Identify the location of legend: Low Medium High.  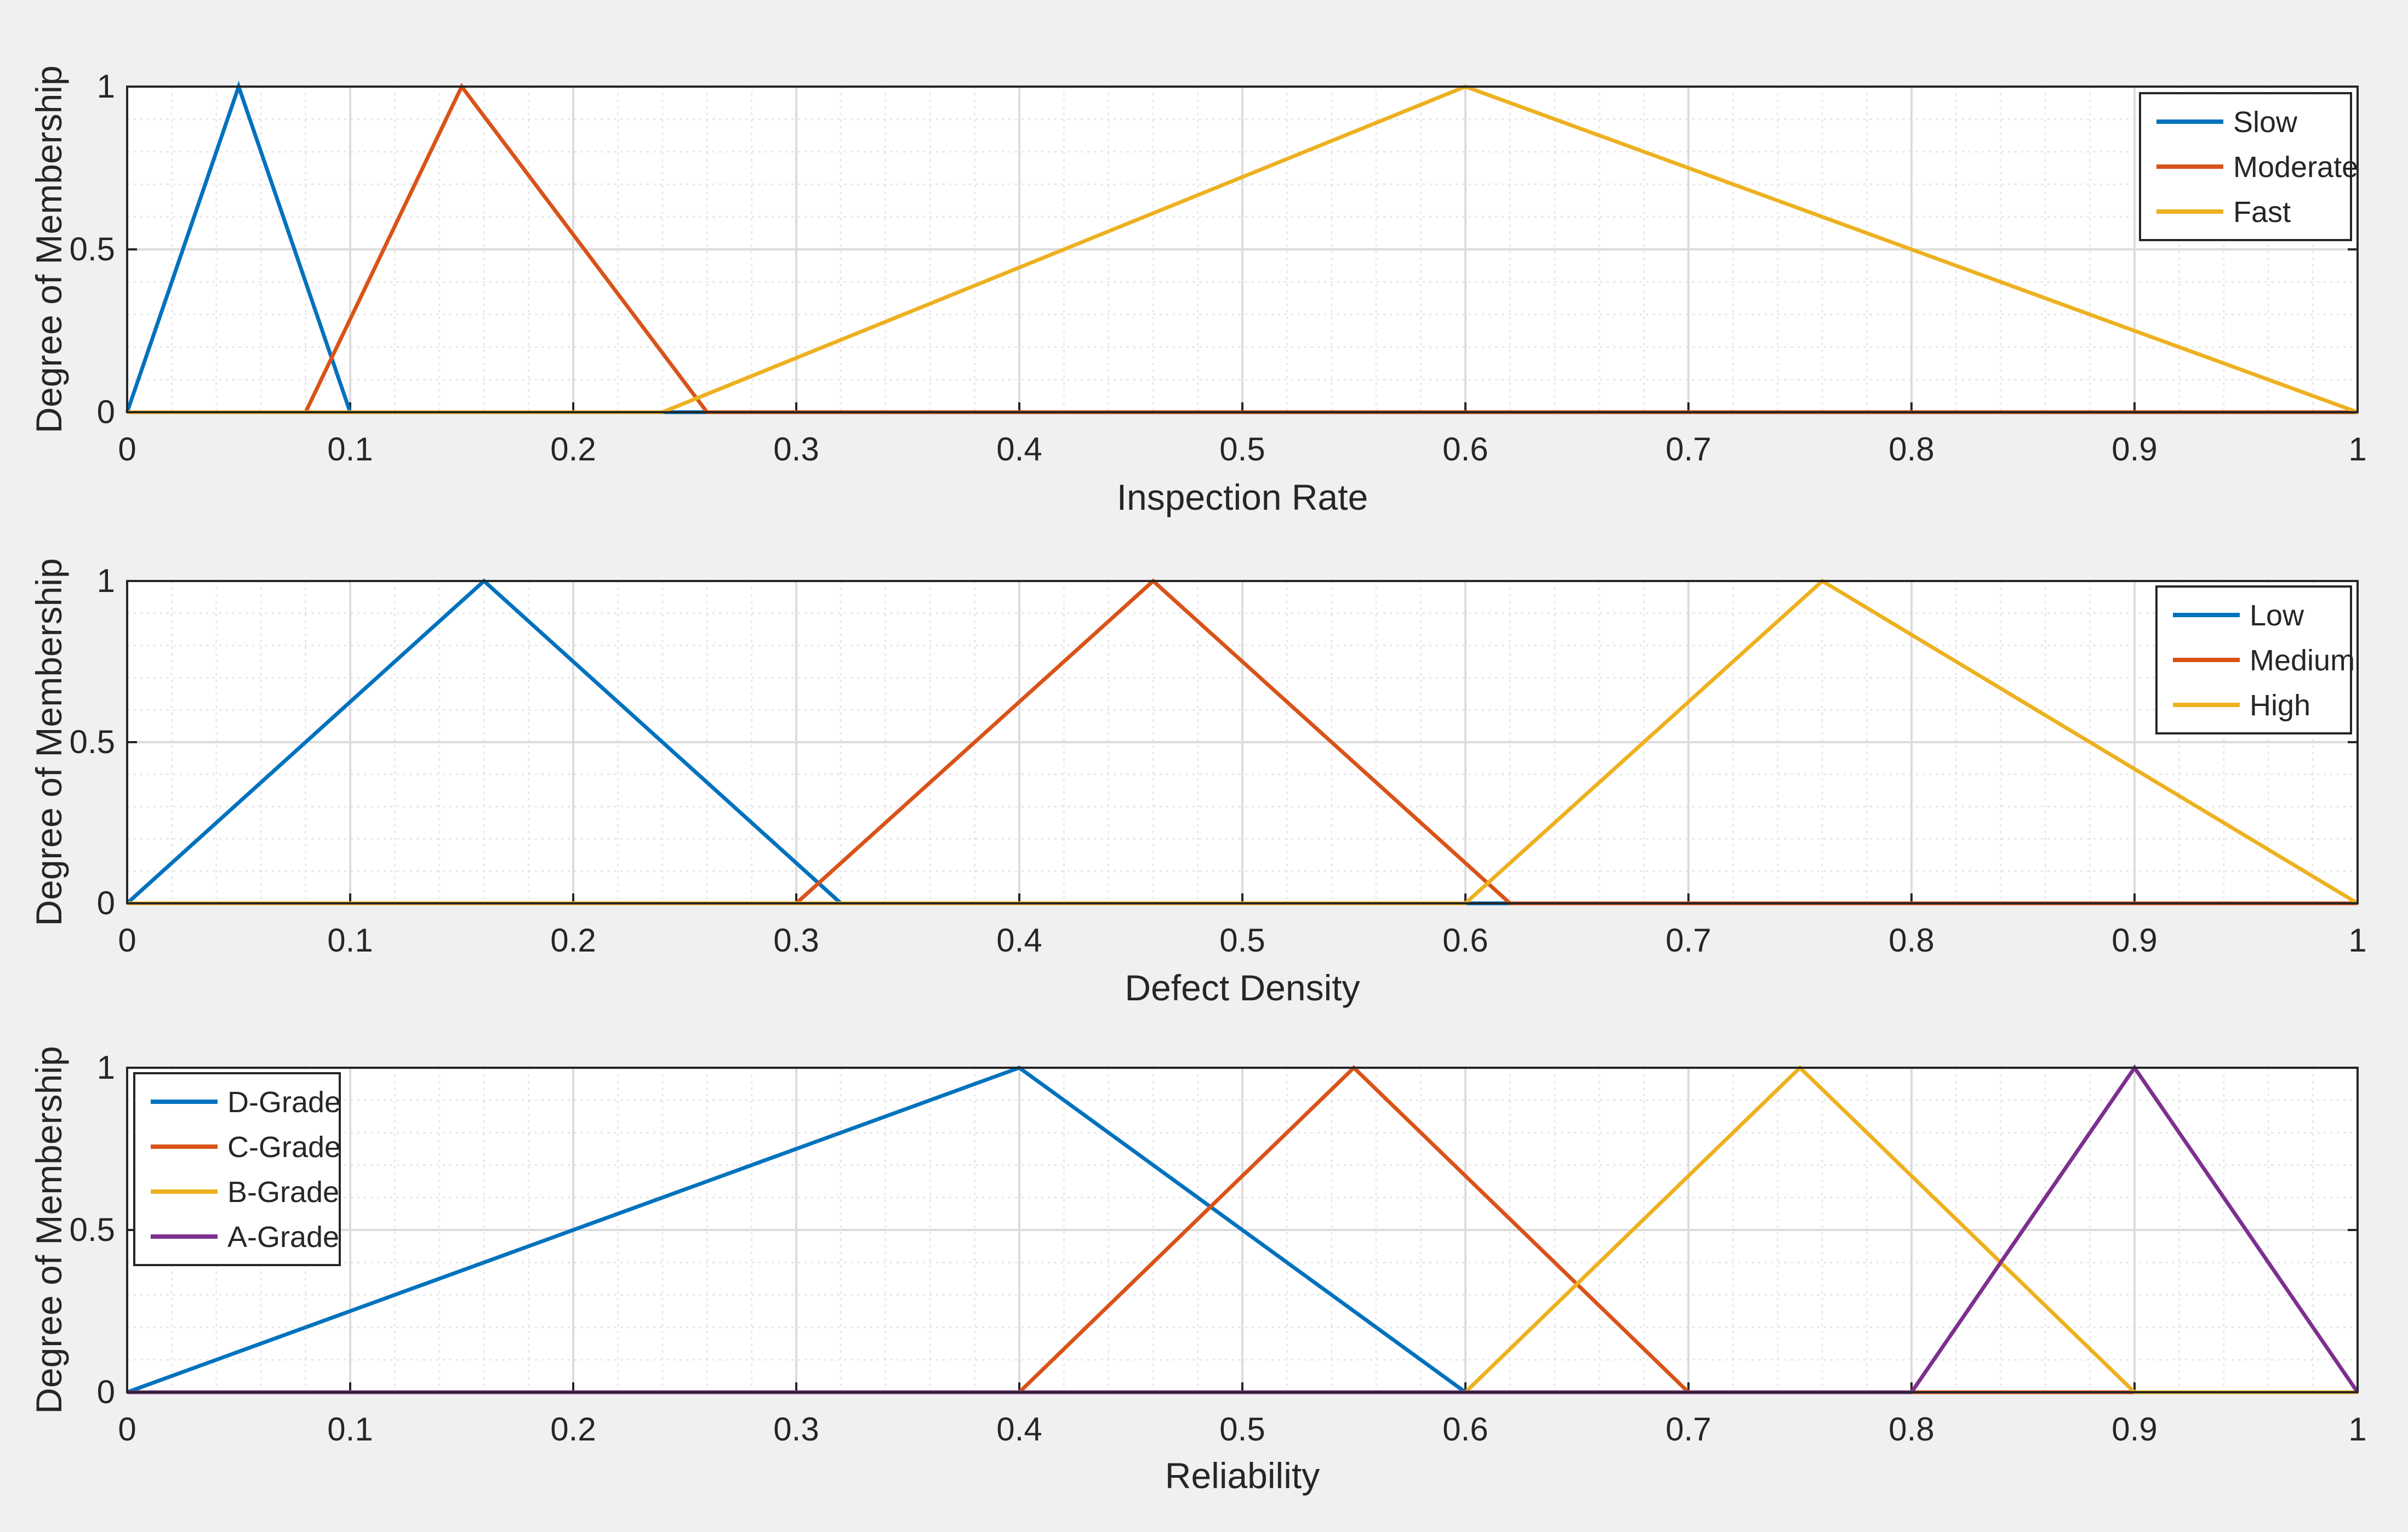
(2255, 659).